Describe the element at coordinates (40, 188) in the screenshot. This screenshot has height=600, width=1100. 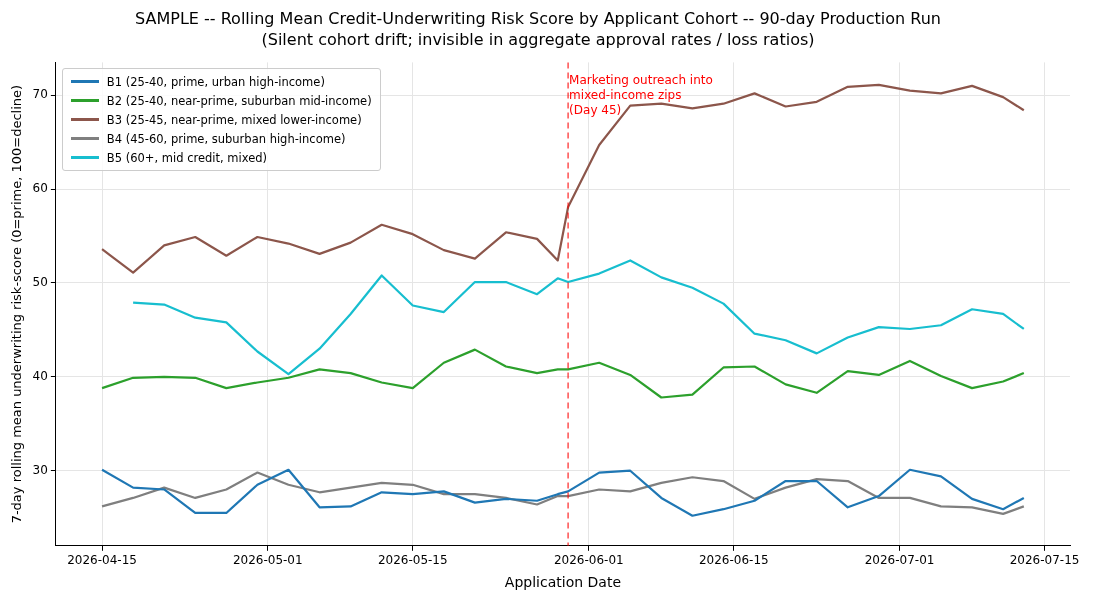
I see `y-tick-label: 60` at that location.